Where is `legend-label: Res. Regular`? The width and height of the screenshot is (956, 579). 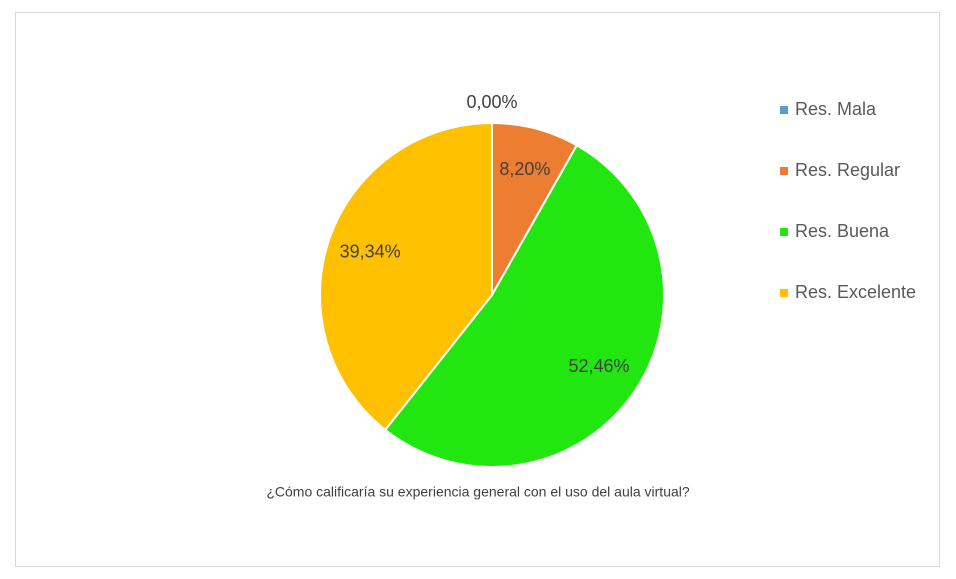 legend-label: Res. Regular is located at coordinates (847, 170).